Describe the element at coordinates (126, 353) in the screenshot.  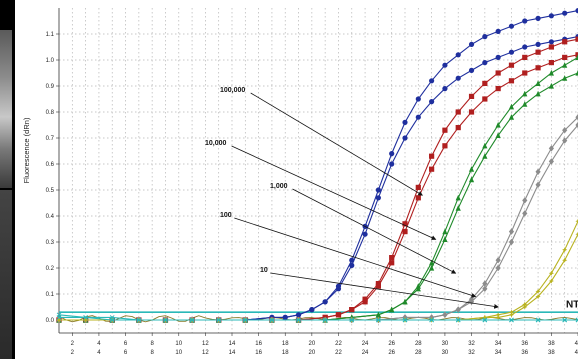
I see `x-tick-label-secondary: 6` at that location.